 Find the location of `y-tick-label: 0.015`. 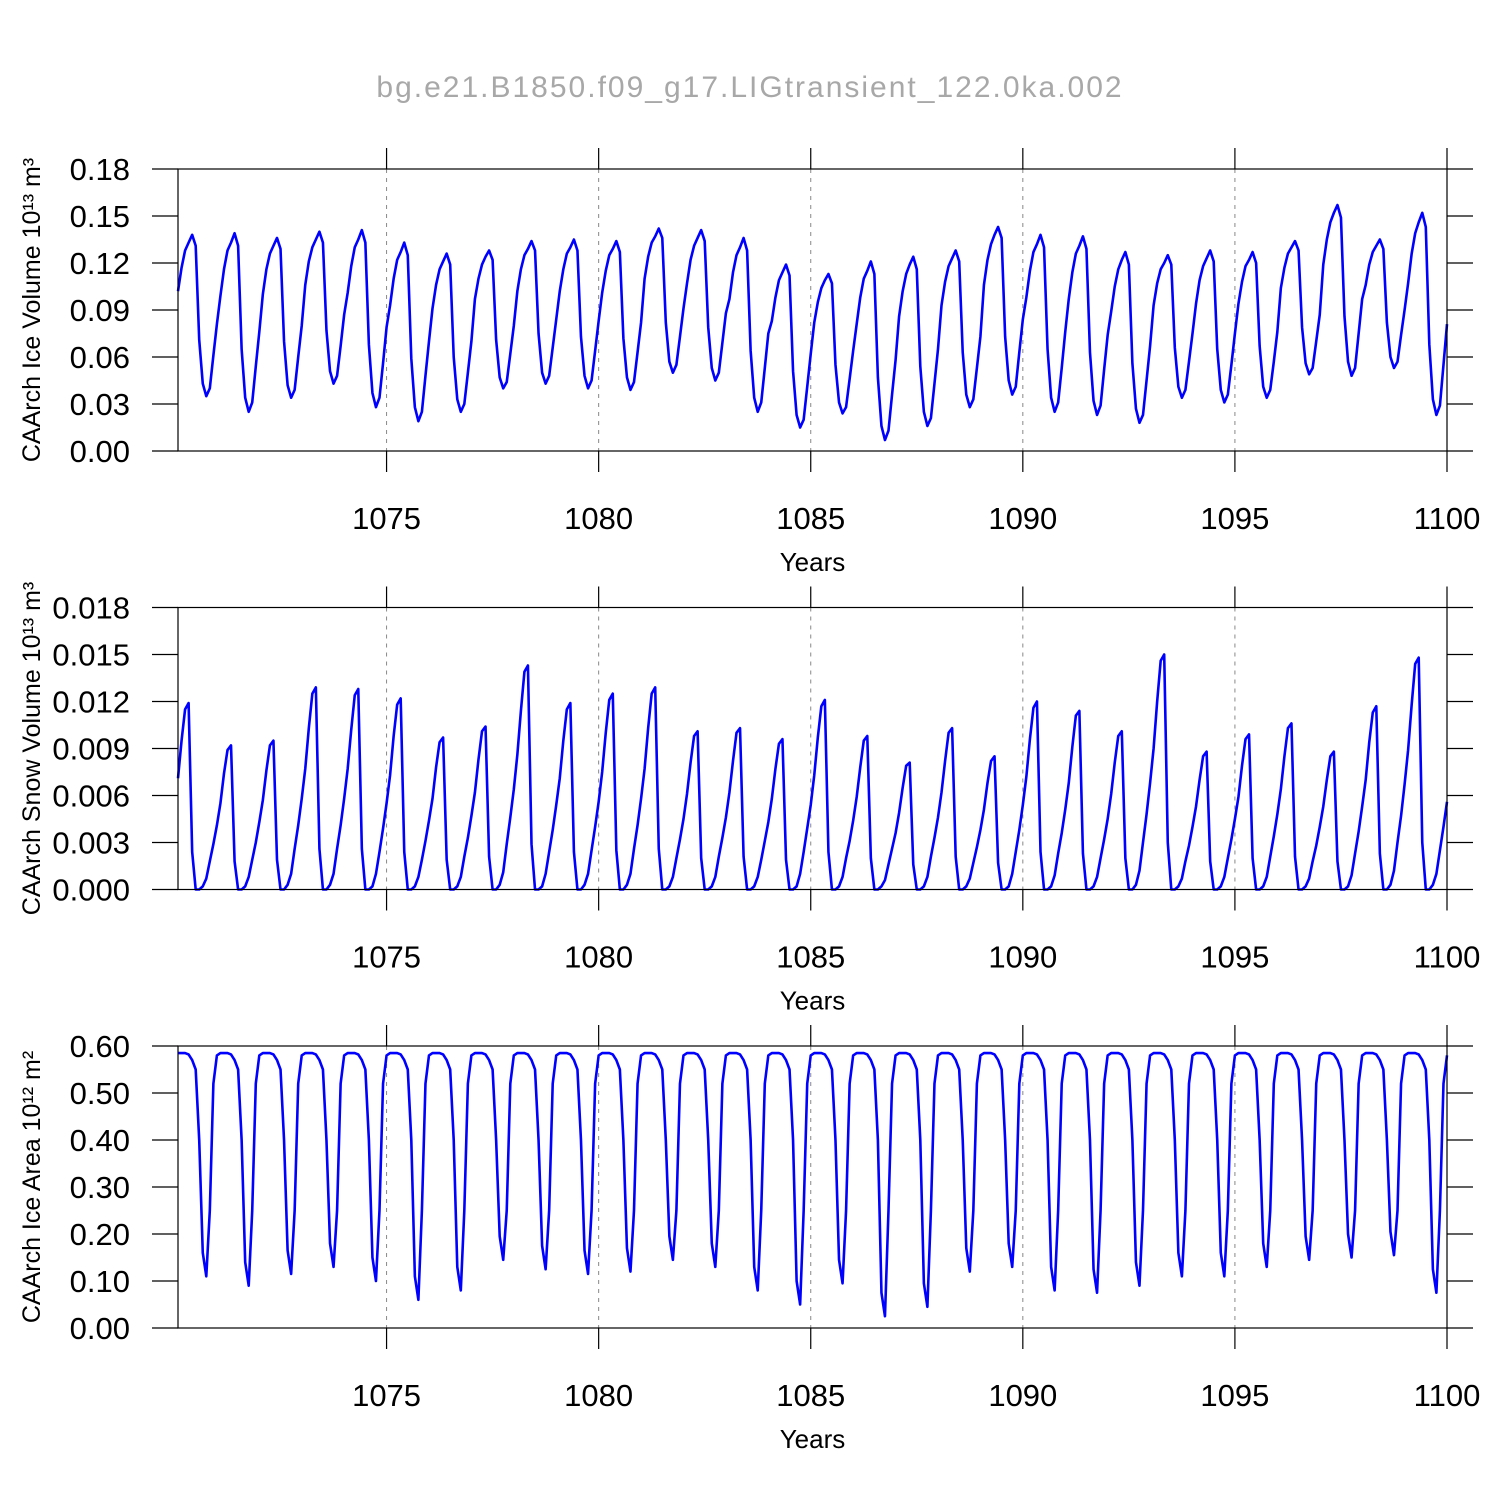

y-tick-label: 0.015 is located at coordinates (91, 655).